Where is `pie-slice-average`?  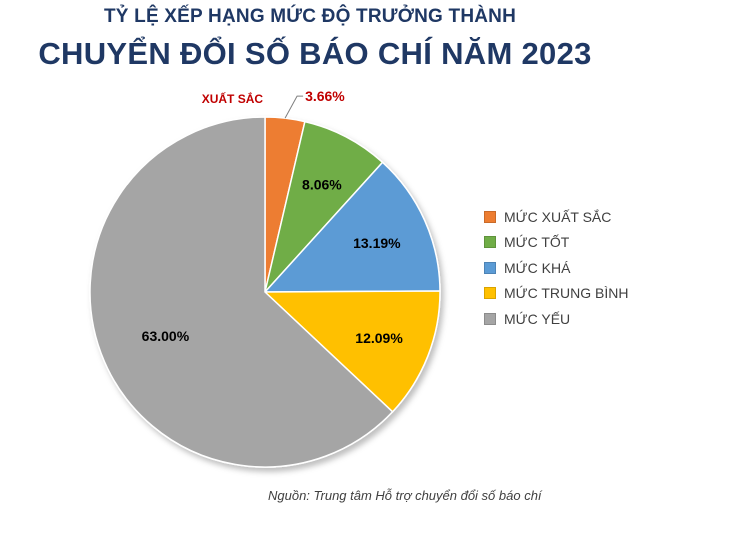 pie-slice-average is located at coordinates (352, 351).